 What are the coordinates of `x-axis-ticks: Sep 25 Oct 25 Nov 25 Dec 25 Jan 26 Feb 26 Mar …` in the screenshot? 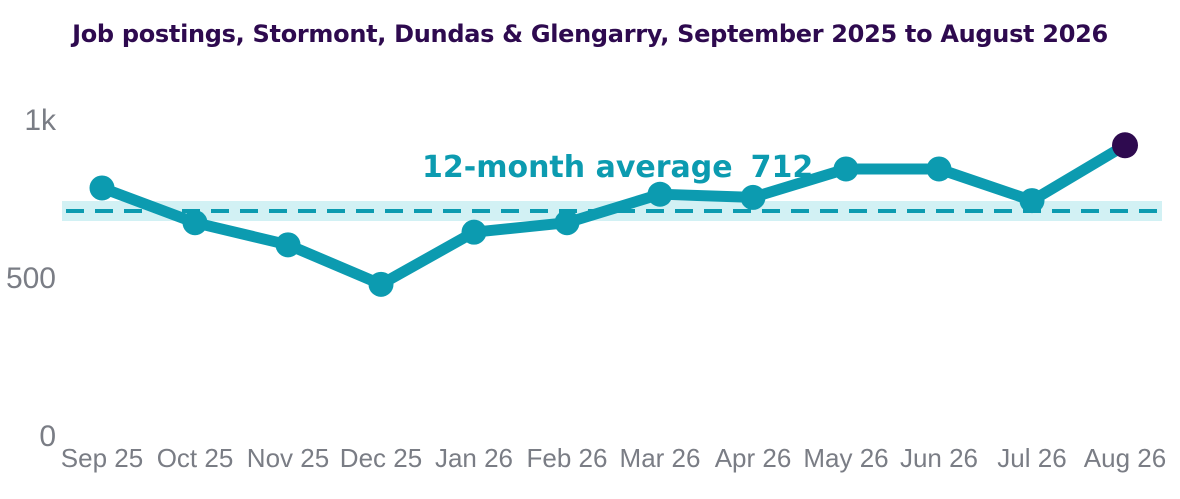 It's located at (613, 458).